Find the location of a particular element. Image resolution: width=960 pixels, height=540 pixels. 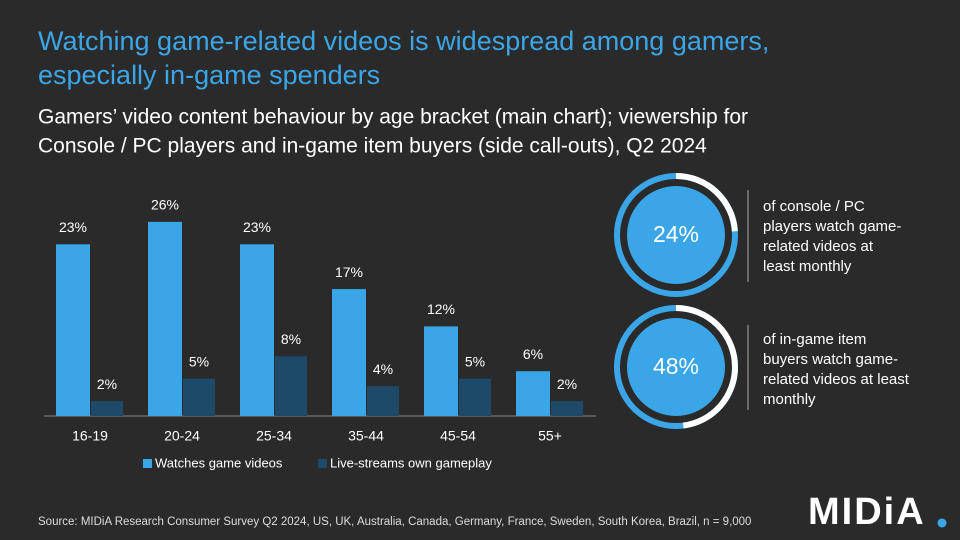

logo-dot is located at coordinates (942, 523).